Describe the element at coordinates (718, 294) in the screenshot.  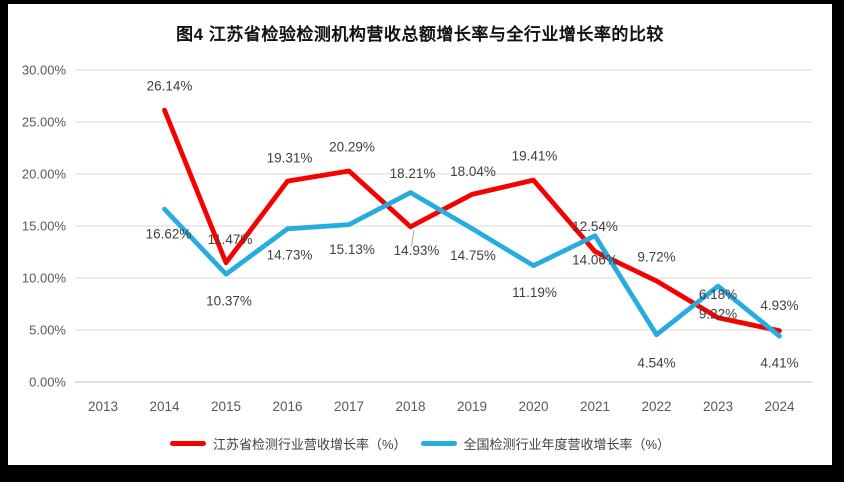
I see `data-label: 6.18%` at that location.